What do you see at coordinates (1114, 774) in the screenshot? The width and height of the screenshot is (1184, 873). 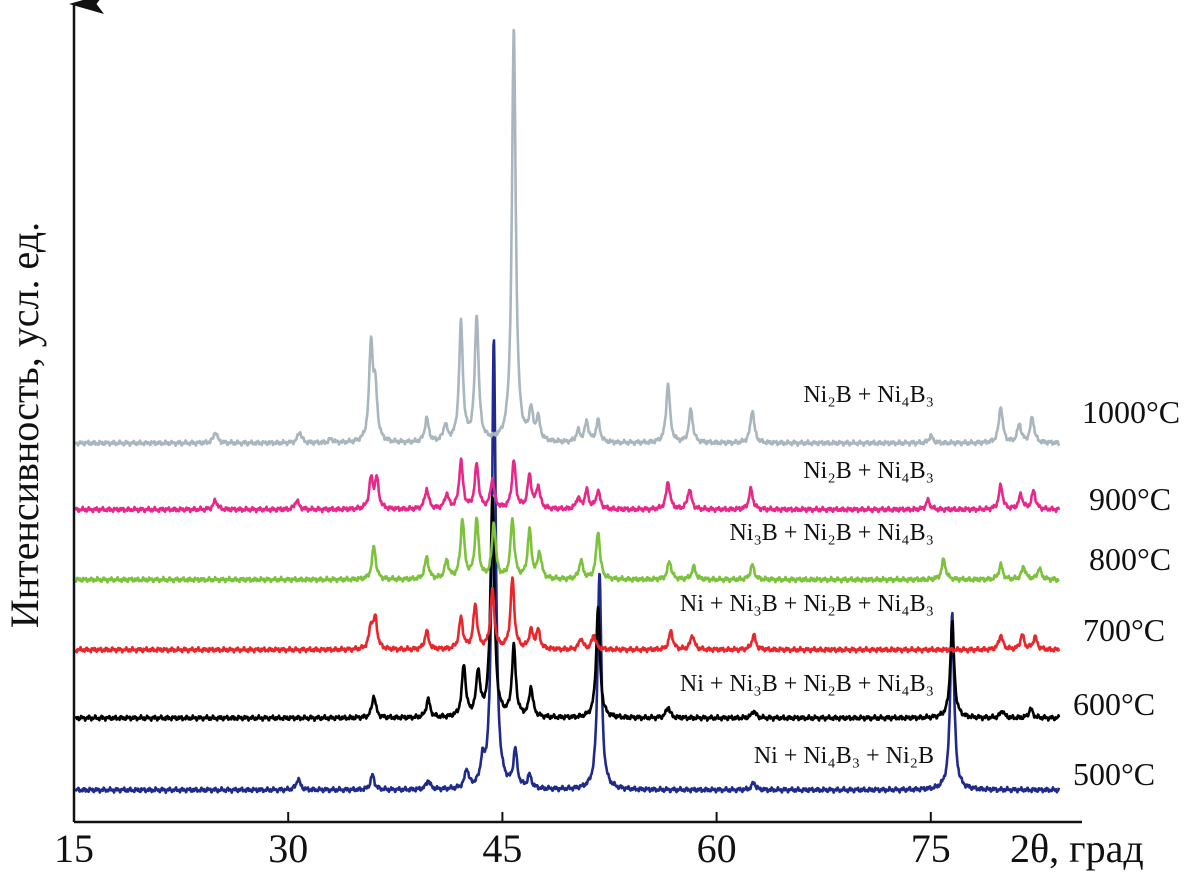 I see `temperature-label: 500°C` at bounding box center [1114, 774].